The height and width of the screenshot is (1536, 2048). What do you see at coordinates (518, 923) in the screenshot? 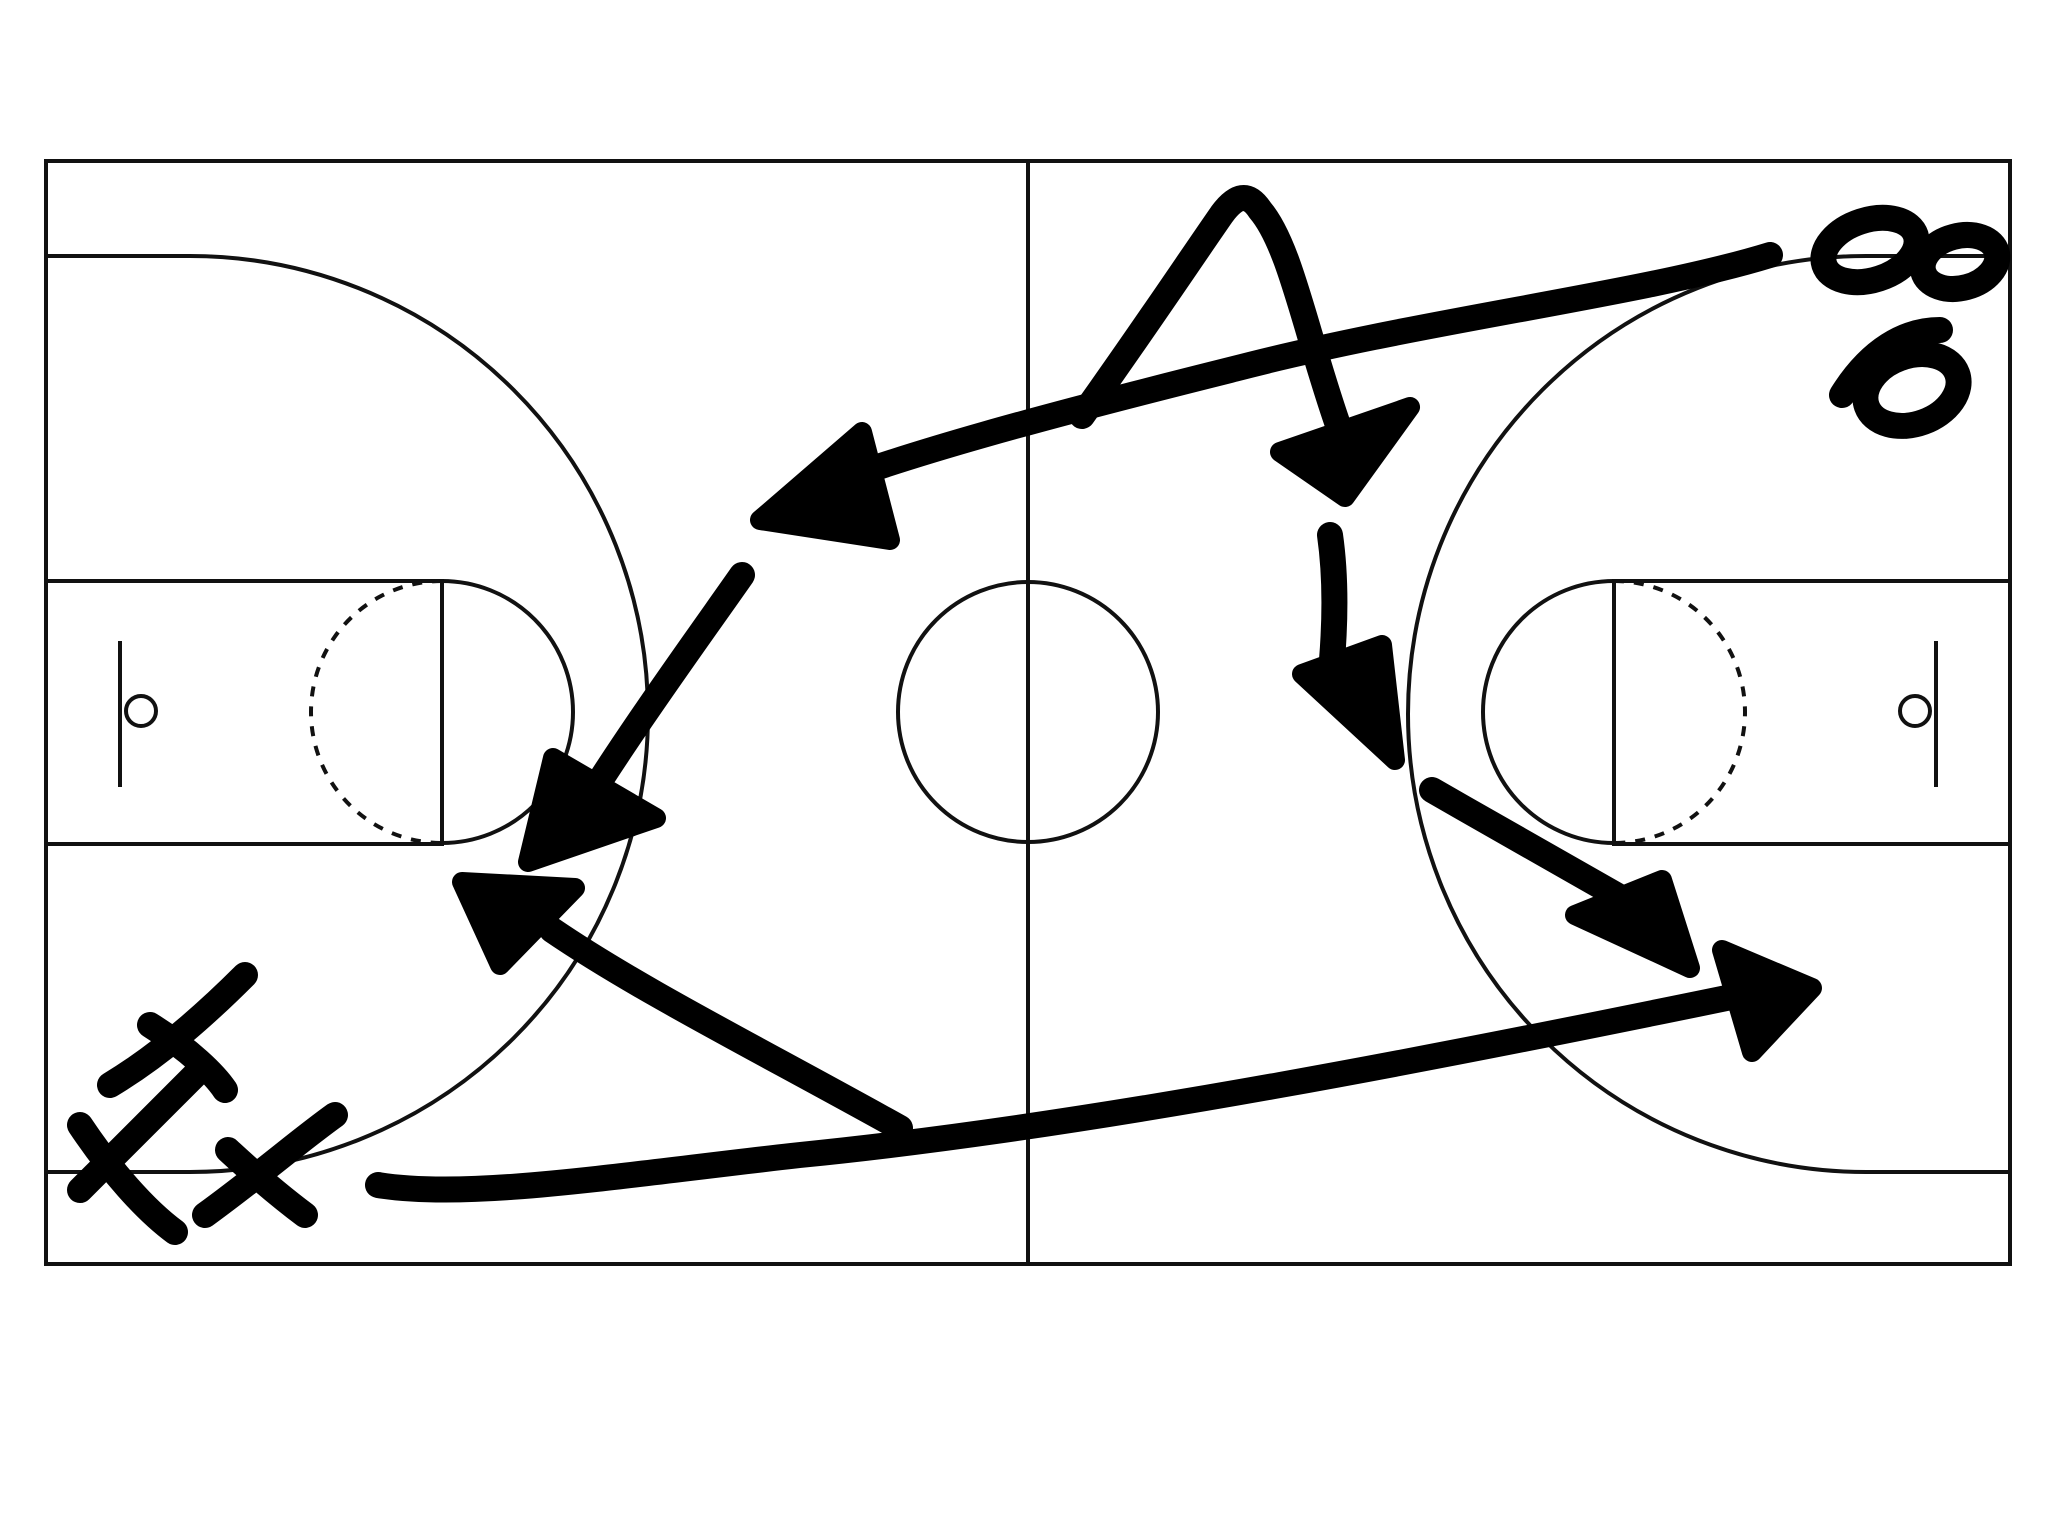
I see `arrowhead-block` at bounding box center [518, 923].